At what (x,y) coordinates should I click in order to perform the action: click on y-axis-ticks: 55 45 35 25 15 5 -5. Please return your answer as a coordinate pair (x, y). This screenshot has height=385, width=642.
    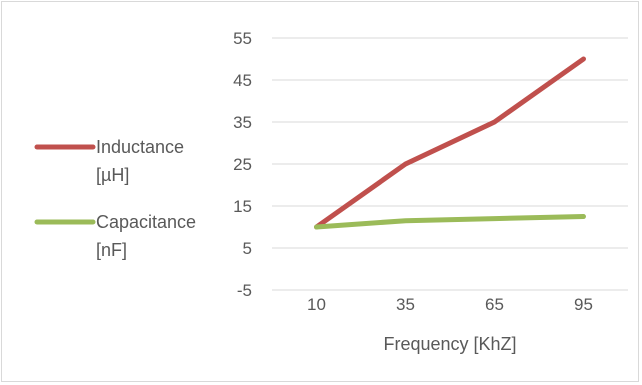
    Looking at the image, I should click on (242, 164).